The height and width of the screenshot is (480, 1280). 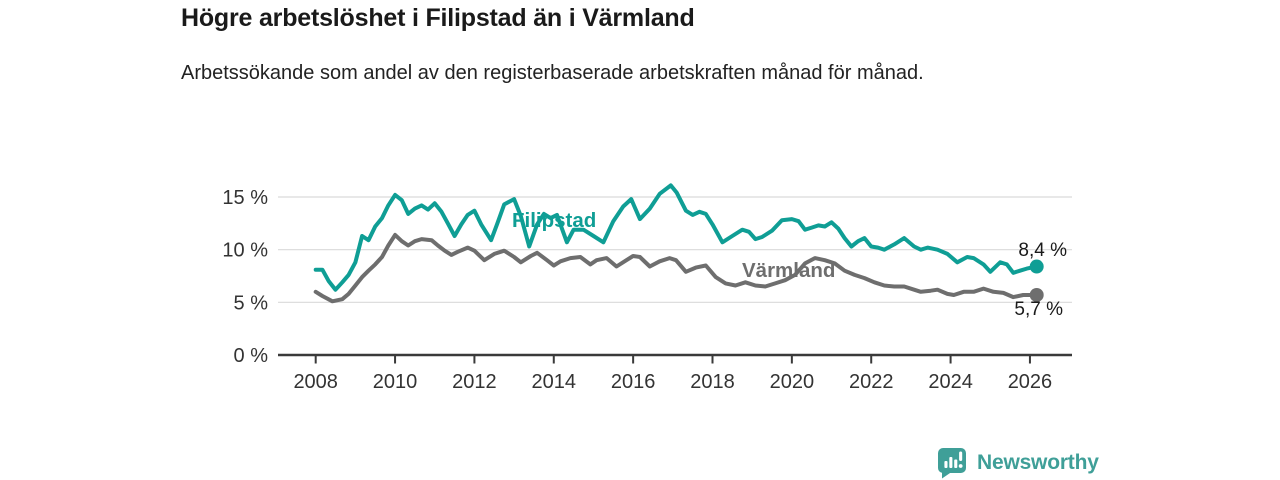 What do you see at coordinates (1038, 309) in the screenshot?
I see `end-label-varmland: 5,7 %` at bounding box center [1038, 309].